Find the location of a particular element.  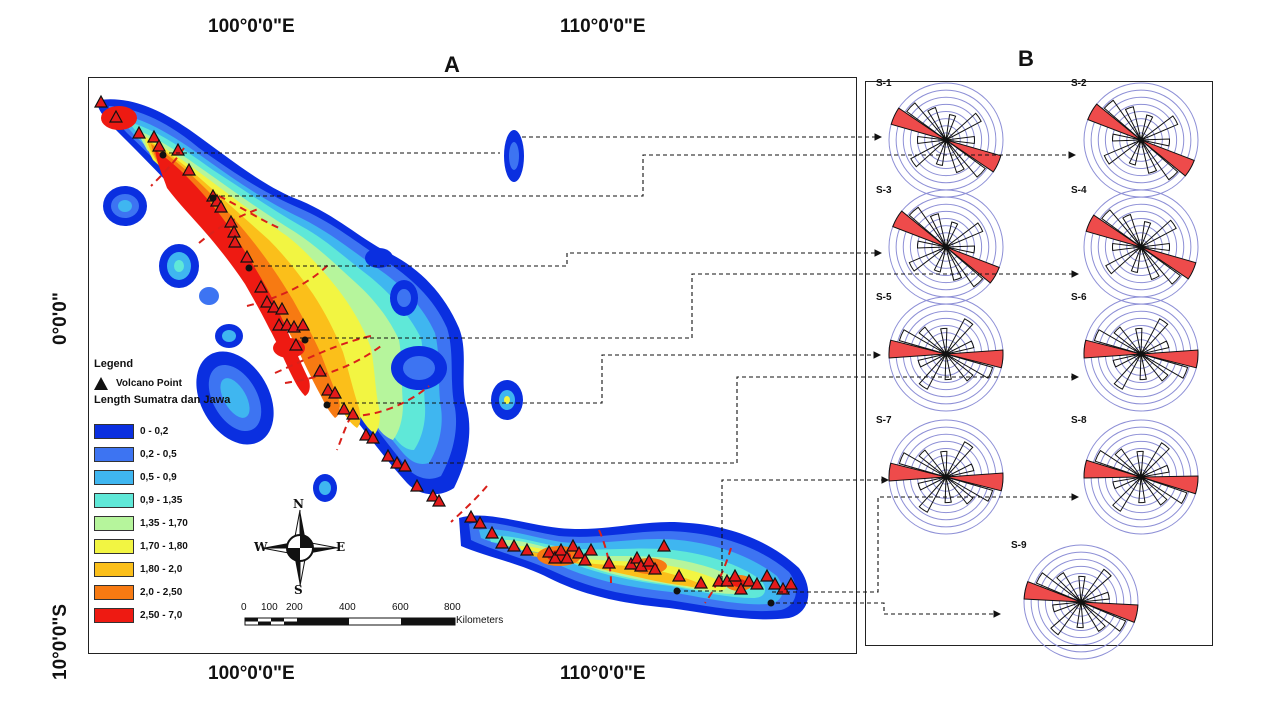

scale-tick-200: 200 is located at coordinates (294, 607).